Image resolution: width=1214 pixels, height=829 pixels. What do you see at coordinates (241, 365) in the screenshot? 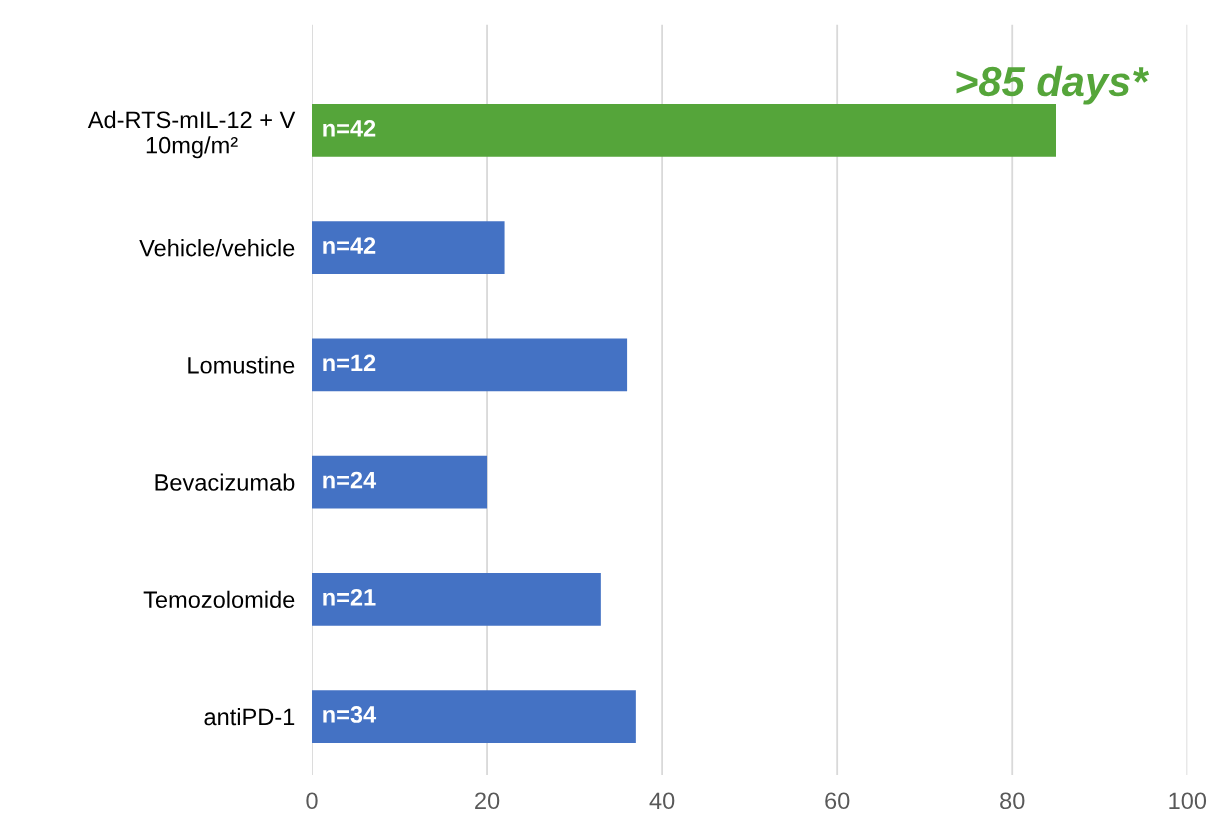
I see `y-tick-label: Lomustine` at bounding box center [241, 365].